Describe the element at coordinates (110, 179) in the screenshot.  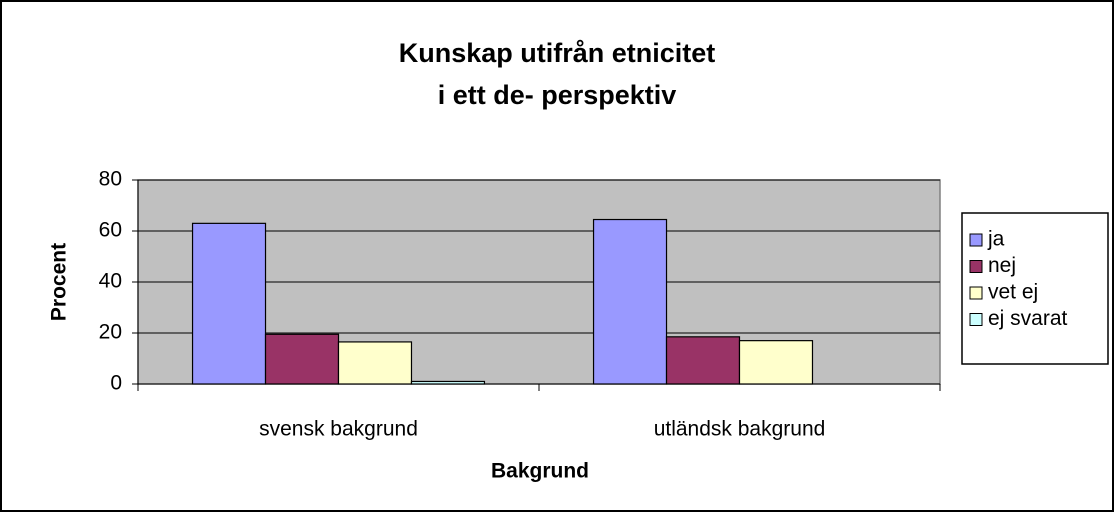
I see `y-tick-label: 80` at that location.